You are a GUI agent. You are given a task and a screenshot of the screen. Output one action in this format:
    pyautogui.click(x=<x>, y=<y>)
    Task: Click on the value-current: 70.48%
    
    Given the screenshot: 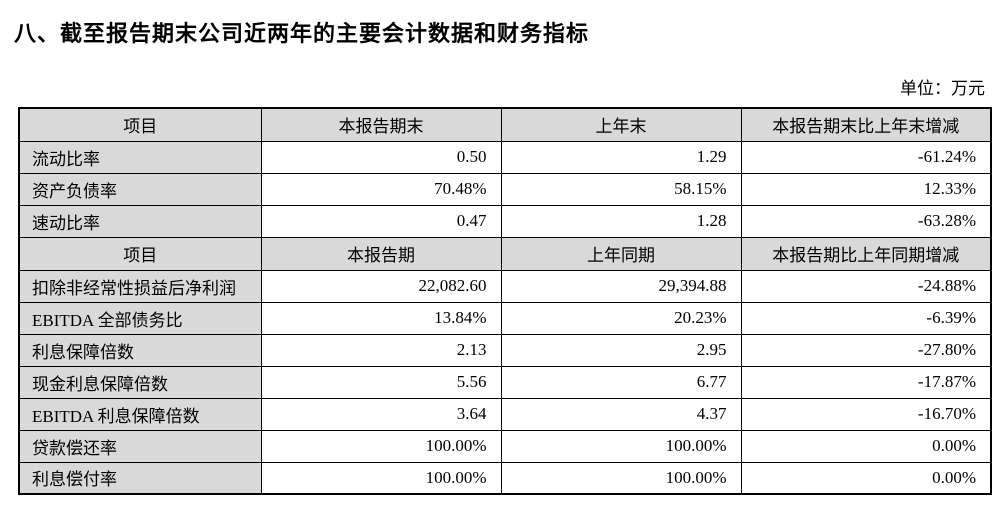 What is the action you would take?
    pyautogui.click(x=381, y=189)
    